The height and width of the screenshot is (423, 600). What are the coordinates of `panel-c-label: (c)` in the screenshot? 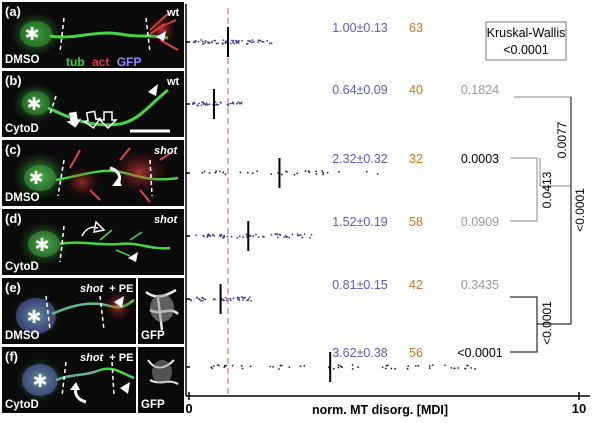 It's located at (13, 149).